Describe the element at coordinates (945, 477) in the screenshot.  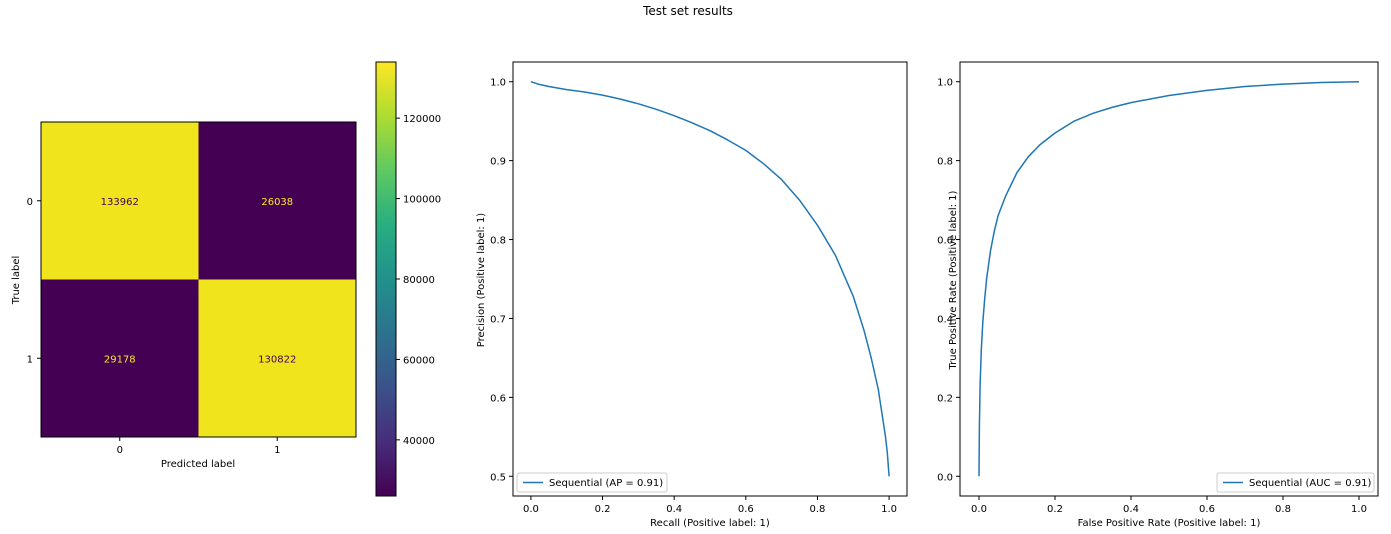
I see `roc-ytick-label: 0.0` at that location.